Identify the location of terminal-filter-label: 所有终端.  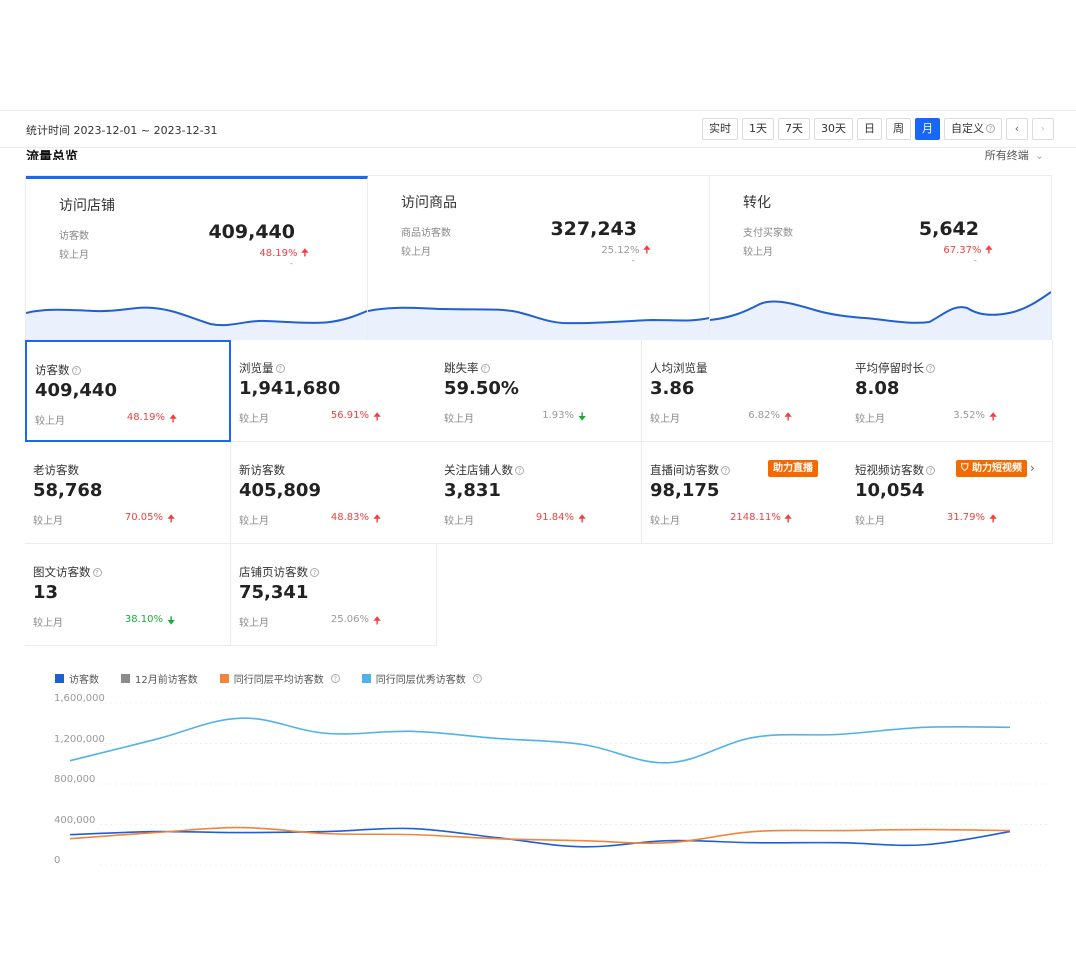
(1006, 155).